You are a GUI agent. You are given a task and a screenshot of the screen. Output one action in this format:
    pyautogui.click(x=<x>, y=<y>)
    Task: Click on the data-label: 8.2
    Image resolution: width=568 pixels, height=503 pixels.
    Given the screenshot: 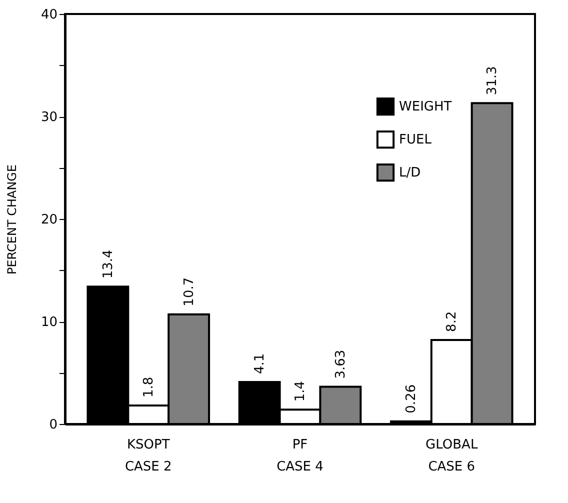 What is the action you would take?
    pyautogui.click(x=452, y=321)
    